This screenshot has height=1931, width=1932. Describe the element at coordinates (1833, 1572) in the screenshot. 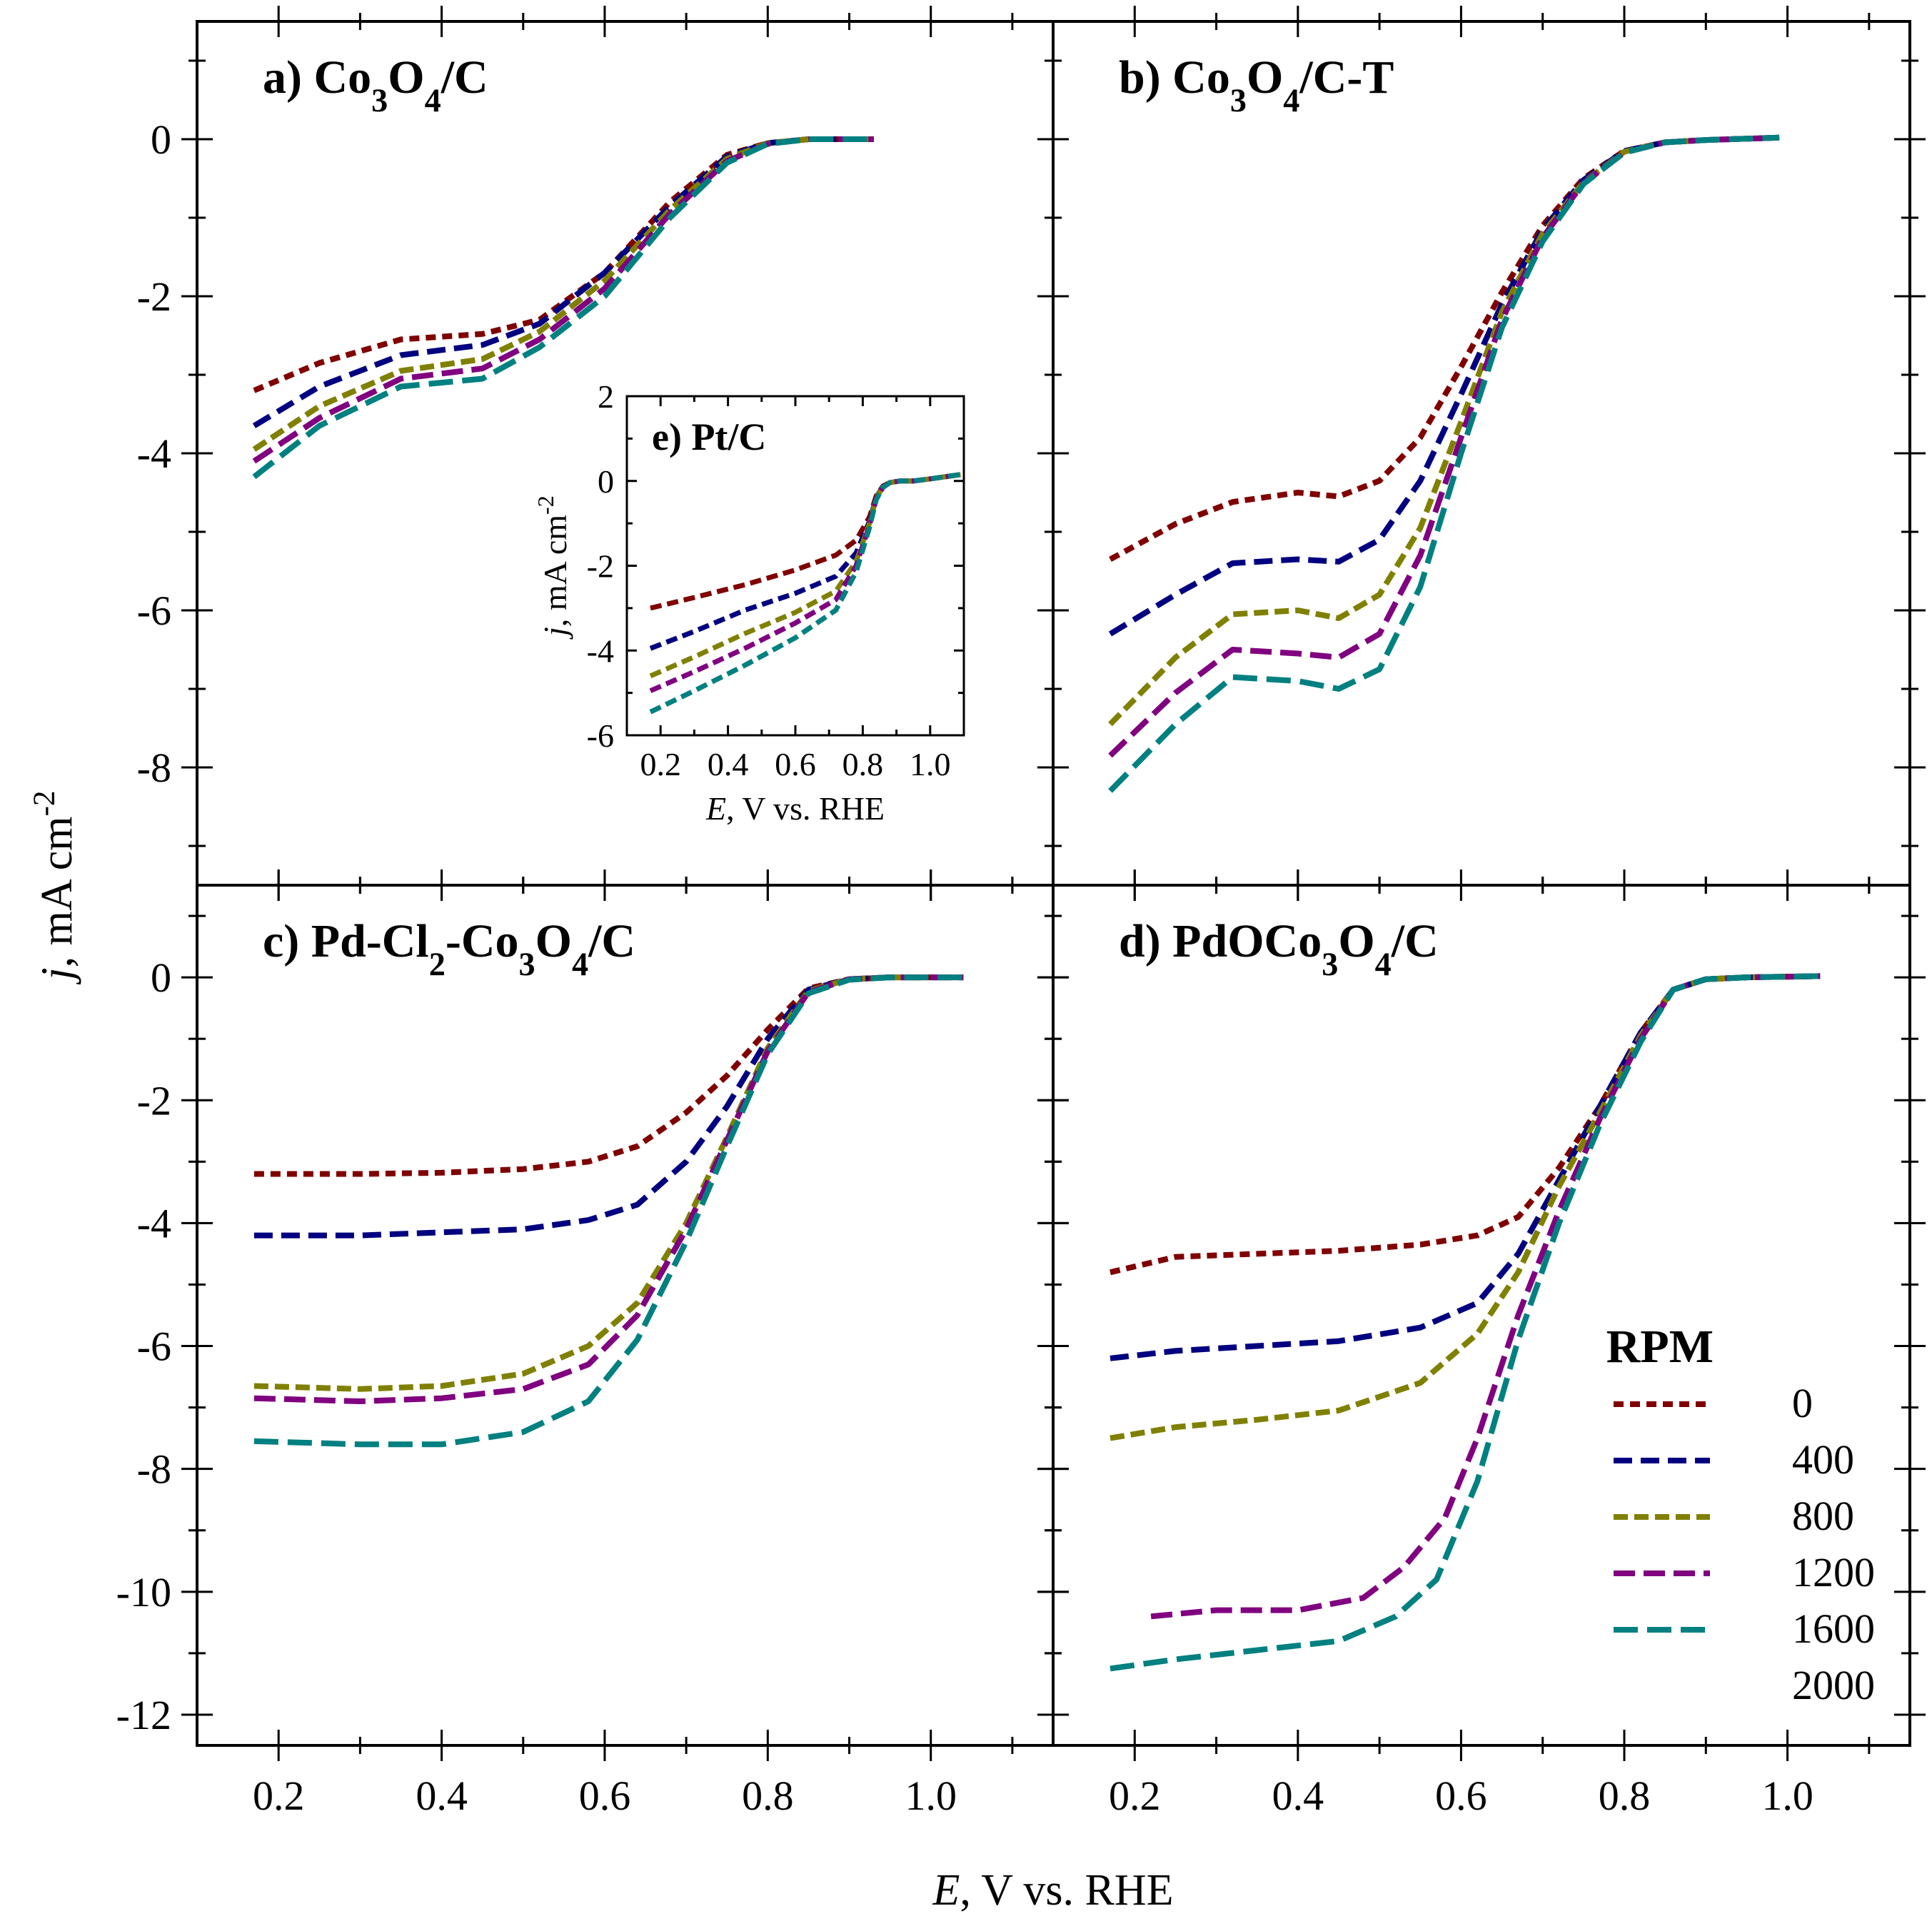

I see `legend-item: 1200` at that location.